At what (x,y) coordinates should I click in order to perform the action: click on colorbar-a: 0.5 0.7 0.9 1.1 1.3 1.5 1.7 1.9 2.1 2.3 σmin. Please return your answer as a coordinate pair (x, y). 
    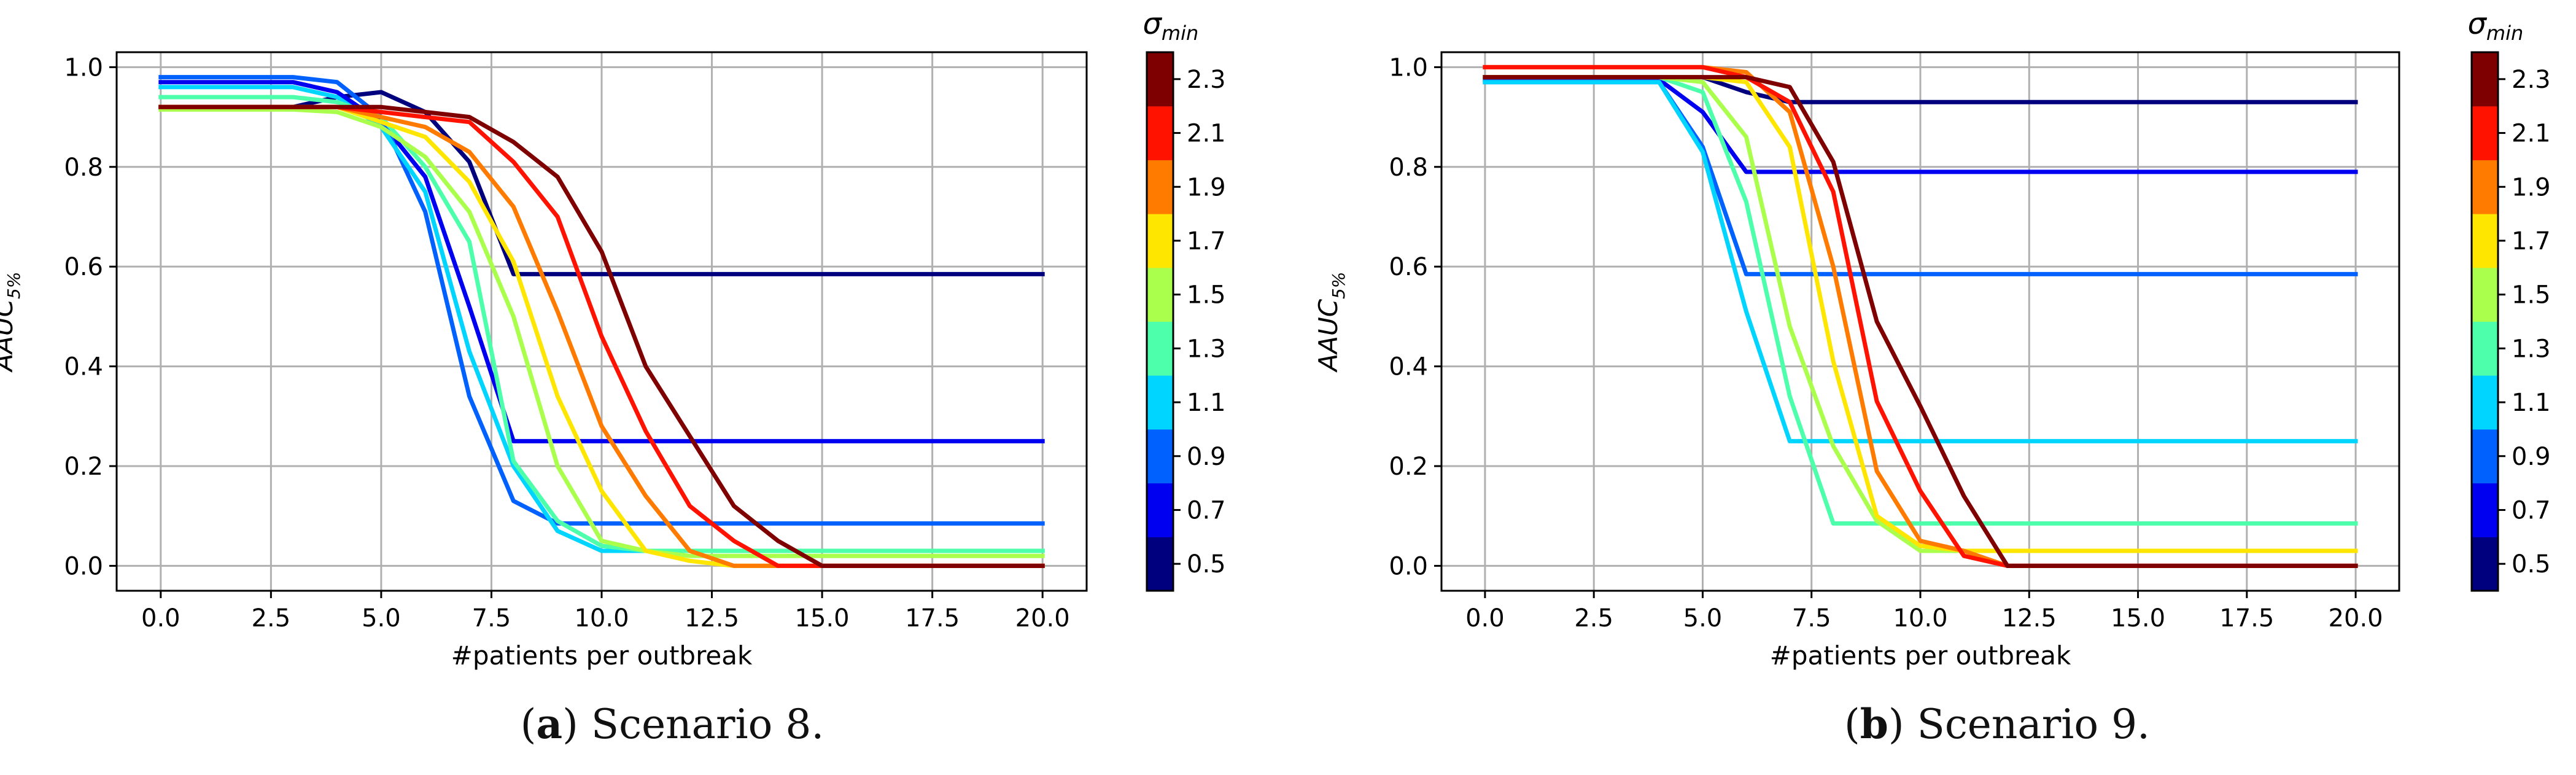
    Looking at the image, I should click on (1184, 299).